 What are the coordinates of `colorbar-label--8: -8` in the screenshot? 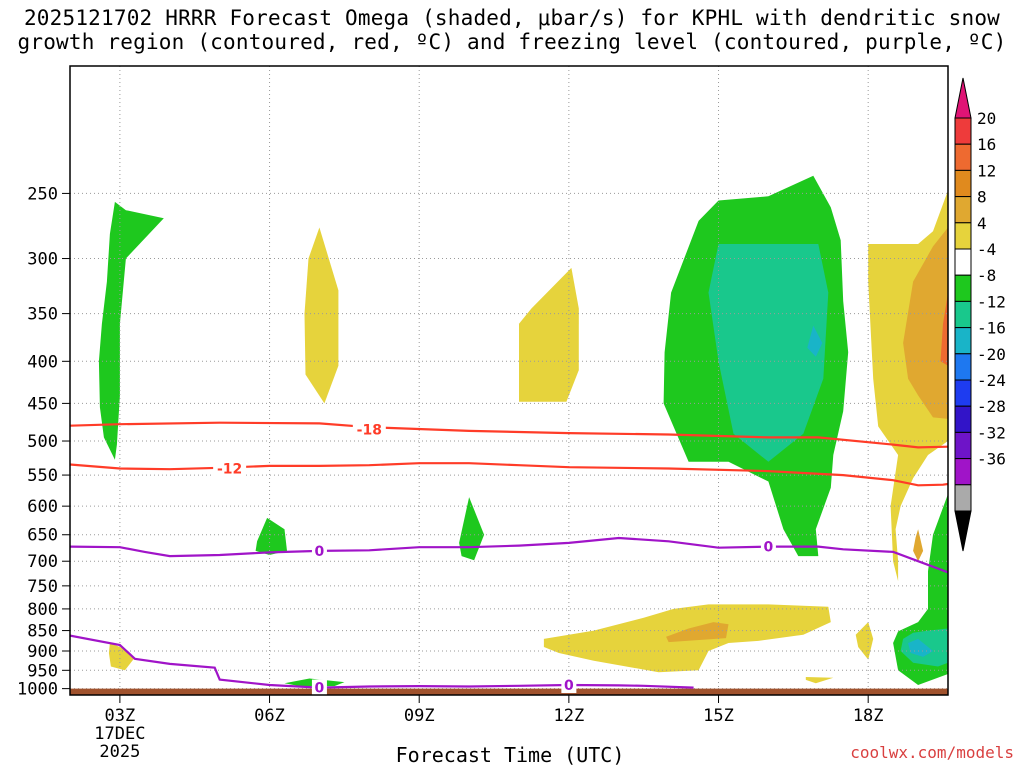 It's located at (986, 275).